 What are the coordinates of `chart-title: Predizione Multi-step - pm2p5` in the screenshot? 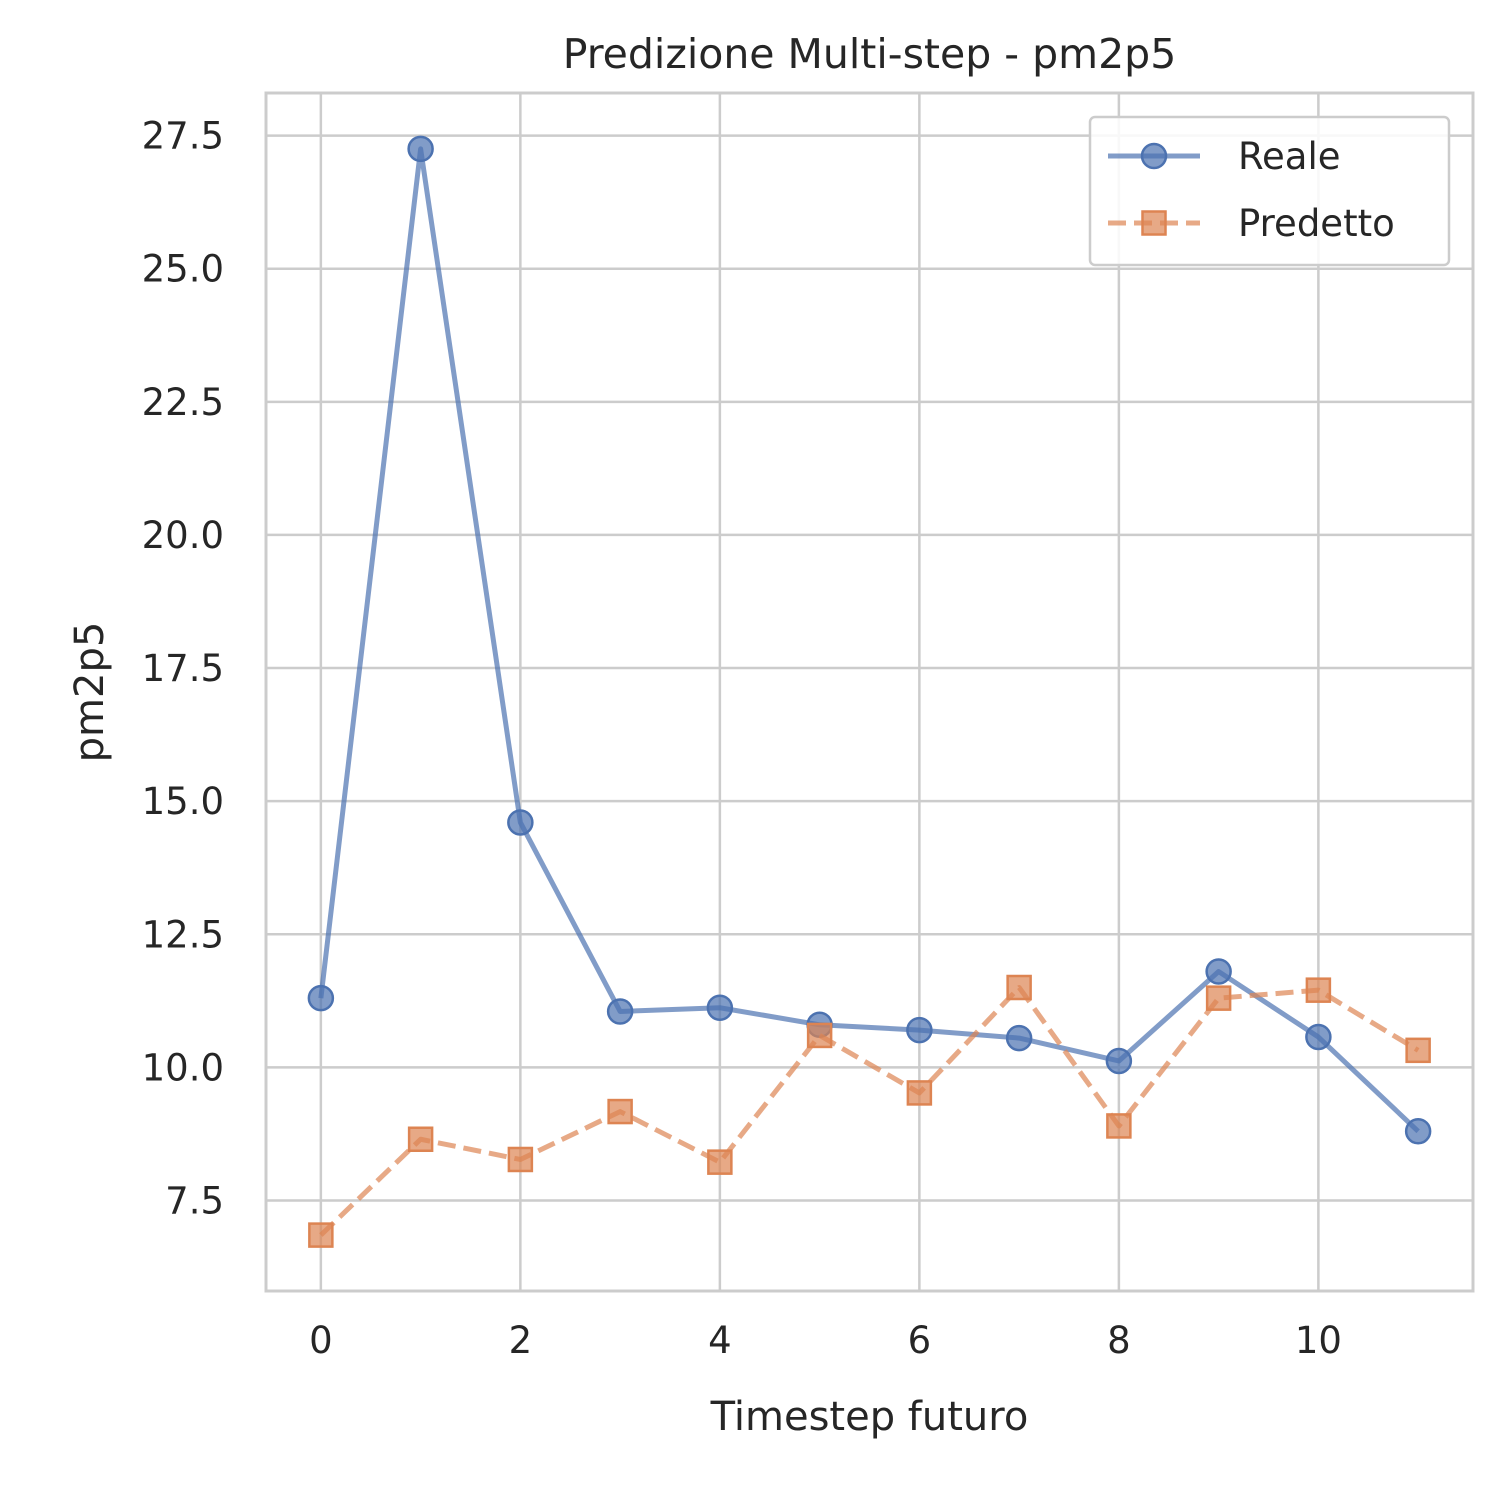 It's located at (870, 54).